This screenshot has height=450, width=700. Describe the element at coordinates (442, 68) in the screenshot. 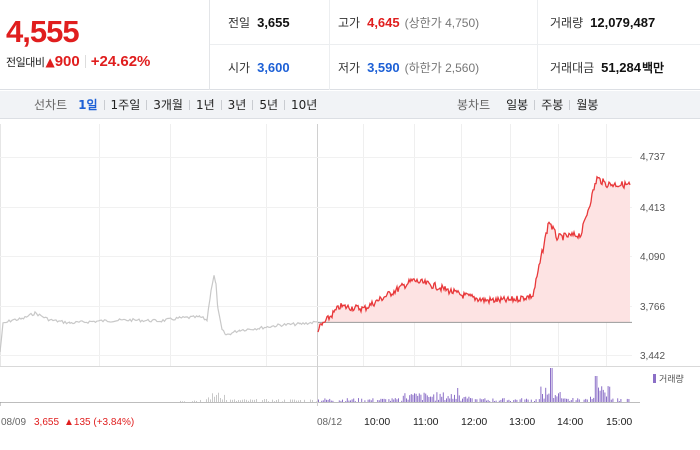

I see `lower-limit: (하한가 2,560)` at that location.